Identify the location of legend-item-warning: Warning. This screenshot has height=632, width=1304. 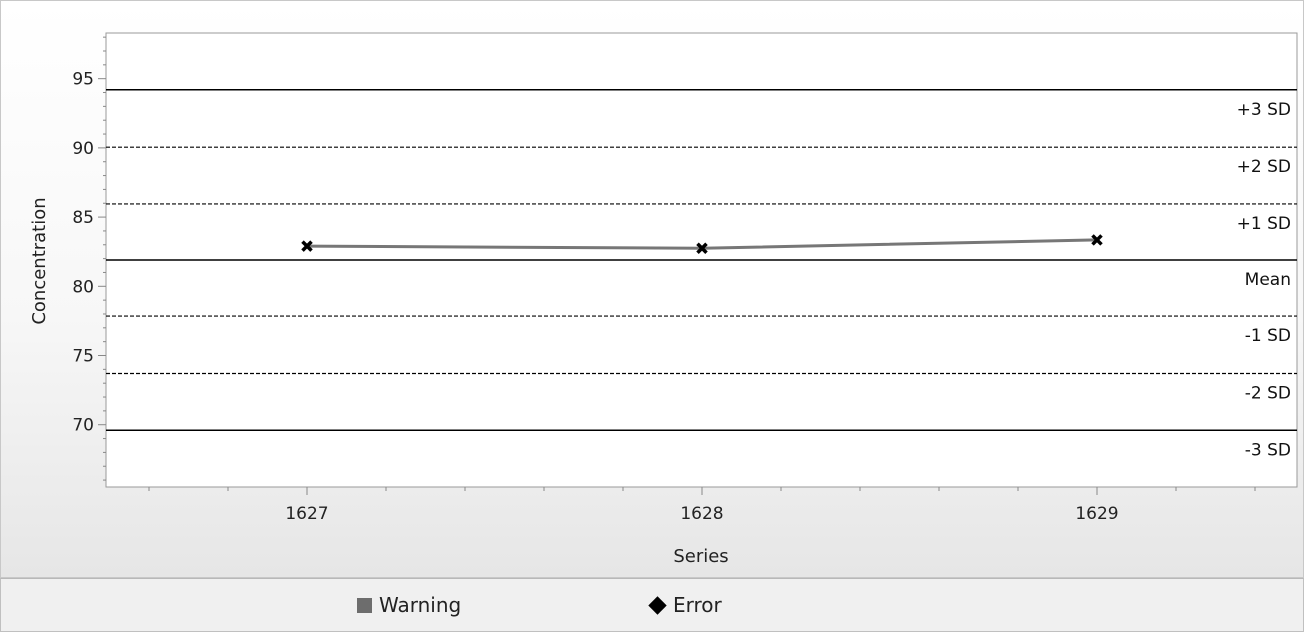
(409, 605).